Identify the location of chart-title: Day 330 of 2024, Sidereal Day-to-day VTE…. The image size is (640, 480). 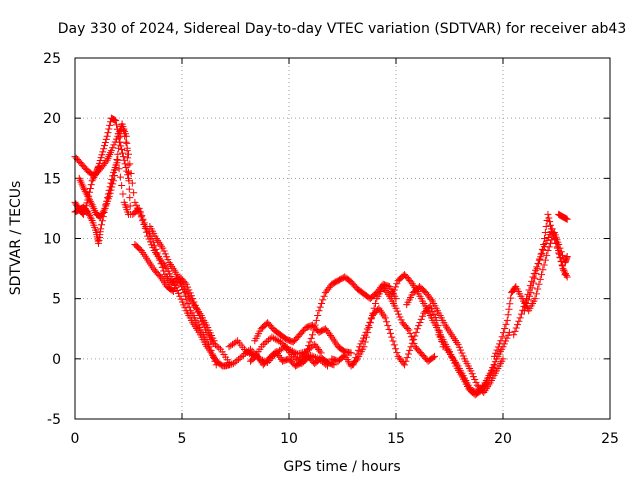
(342, 29).